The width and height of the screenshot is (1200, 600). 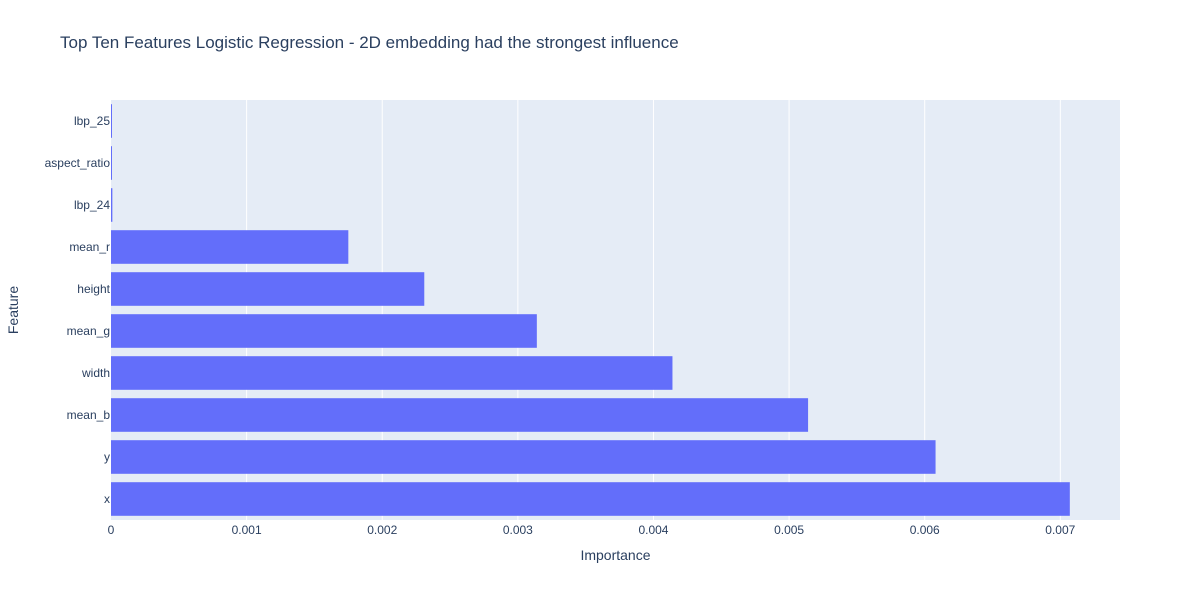 What do you see at coordinates (653, 530) in the screenshot?
I see `x-tick-label: 0.004` at bounding box center [653, 530].